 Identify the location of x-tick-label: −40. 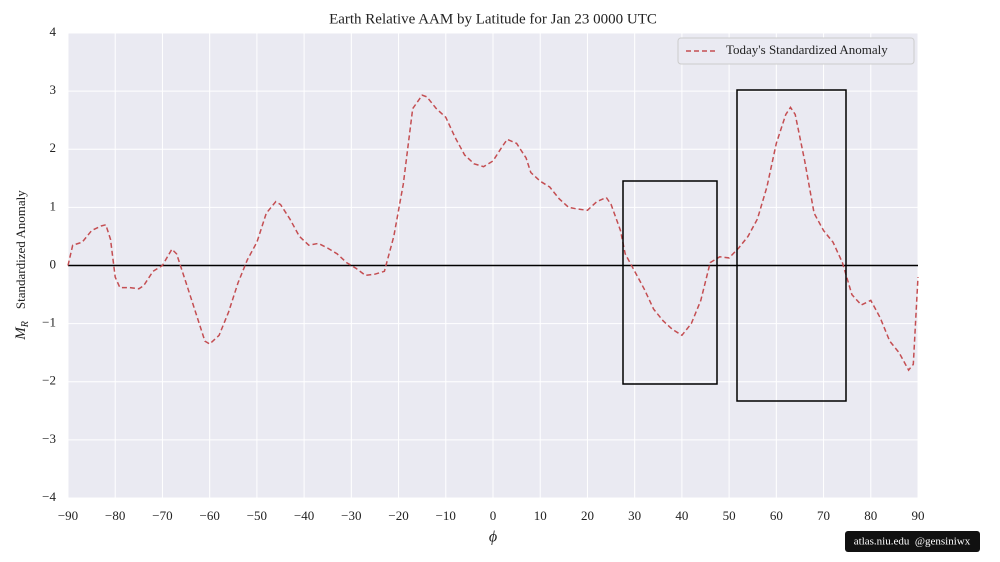
(304, 515).